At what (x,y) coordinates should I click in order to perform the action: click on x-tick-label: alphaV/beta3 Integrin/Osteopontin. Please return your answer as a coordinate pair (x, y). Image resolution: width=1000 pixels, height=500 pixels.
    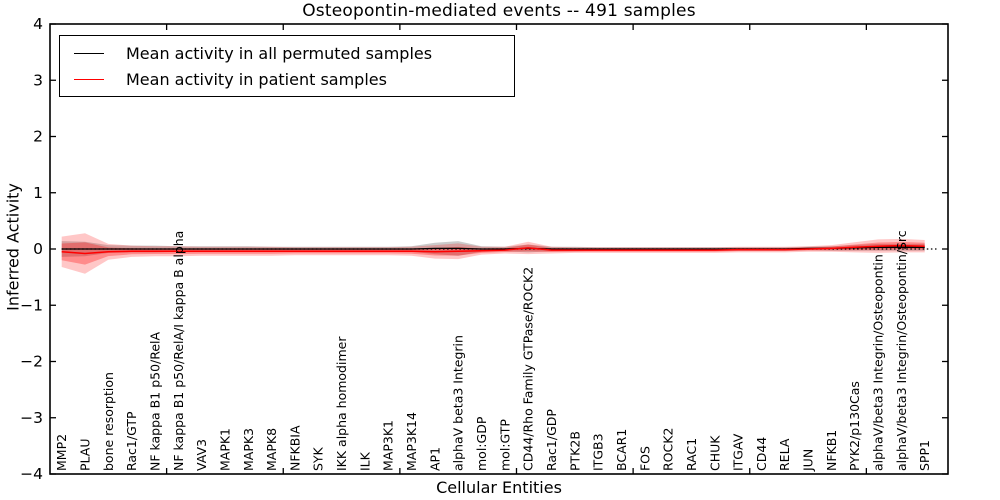
    Looking at the image, I should click on (878, 362).